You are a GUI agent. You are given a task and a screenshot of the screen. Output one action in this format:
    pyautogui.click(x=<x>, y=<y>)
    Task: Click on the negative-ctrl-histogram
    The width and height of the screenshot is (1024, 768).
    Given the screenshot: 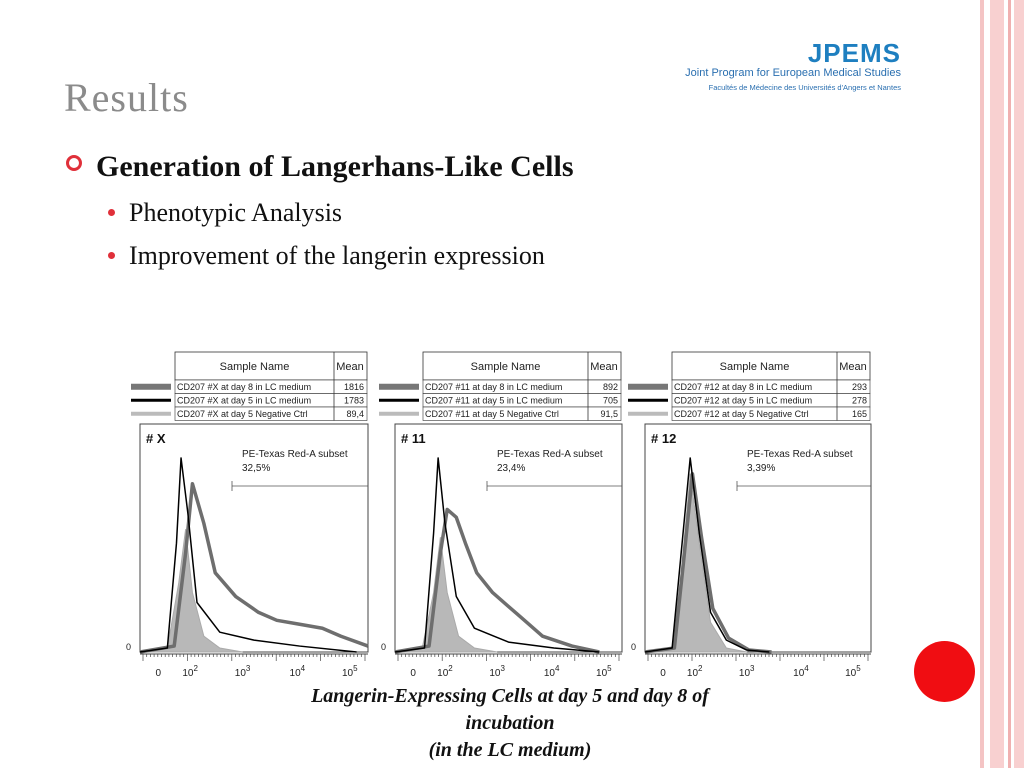 What is the action you would take?
    pyautogui.click(x=191, y=591)
    